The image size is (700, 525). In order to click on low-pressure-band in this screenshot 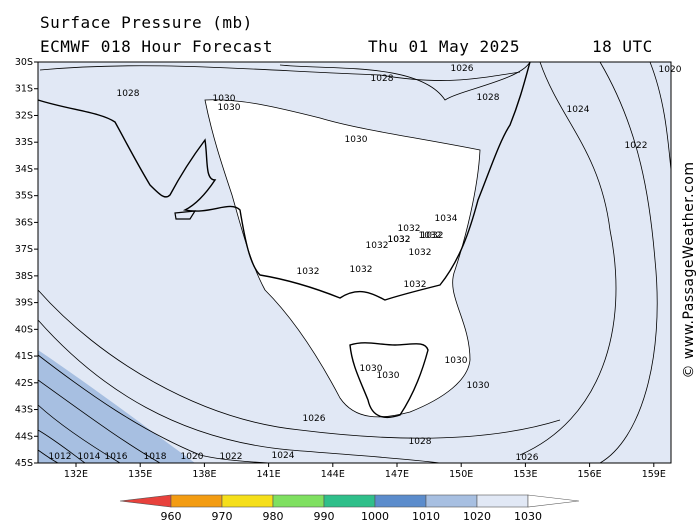, I will do `click(116, 406)`.